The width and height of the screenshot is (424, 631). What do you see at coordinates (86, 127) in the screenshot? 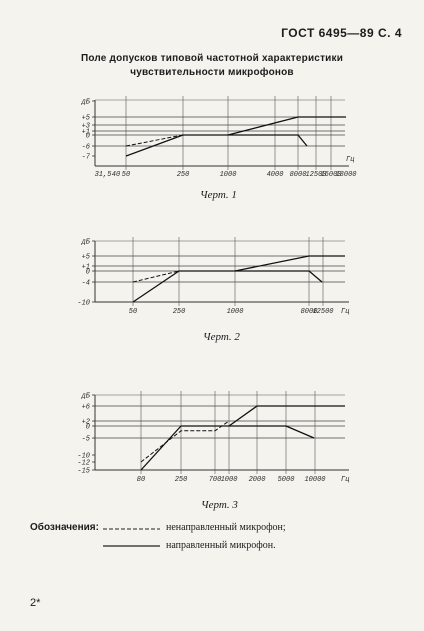
I see `chart-1-ytick-label: +3` at bounding box center [86, 127].